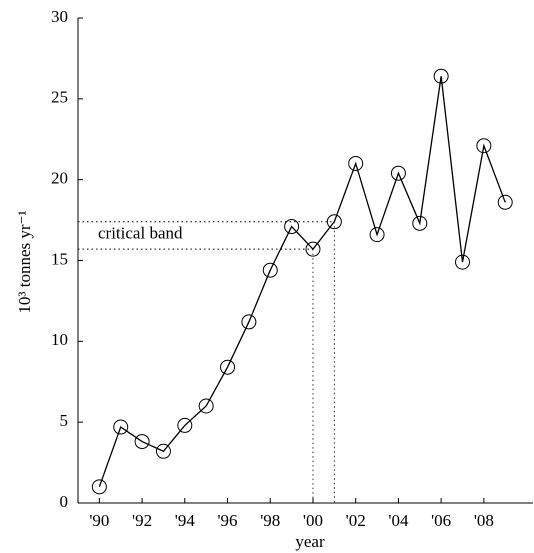  I want to click on x-tick-label: '94, so click(185, 520).